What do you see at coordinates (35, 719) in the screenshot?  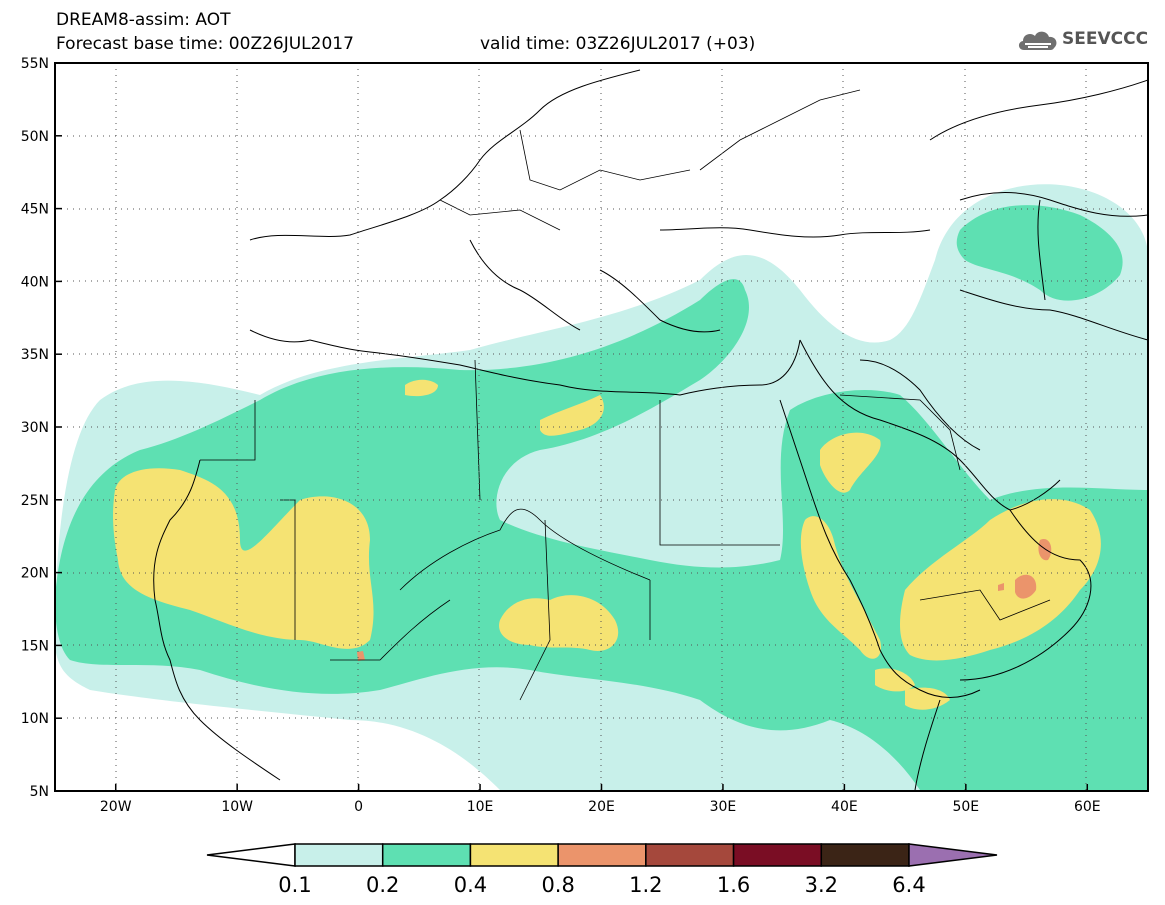 I see `lat-label: 10N` at bounding box center [35, 719].